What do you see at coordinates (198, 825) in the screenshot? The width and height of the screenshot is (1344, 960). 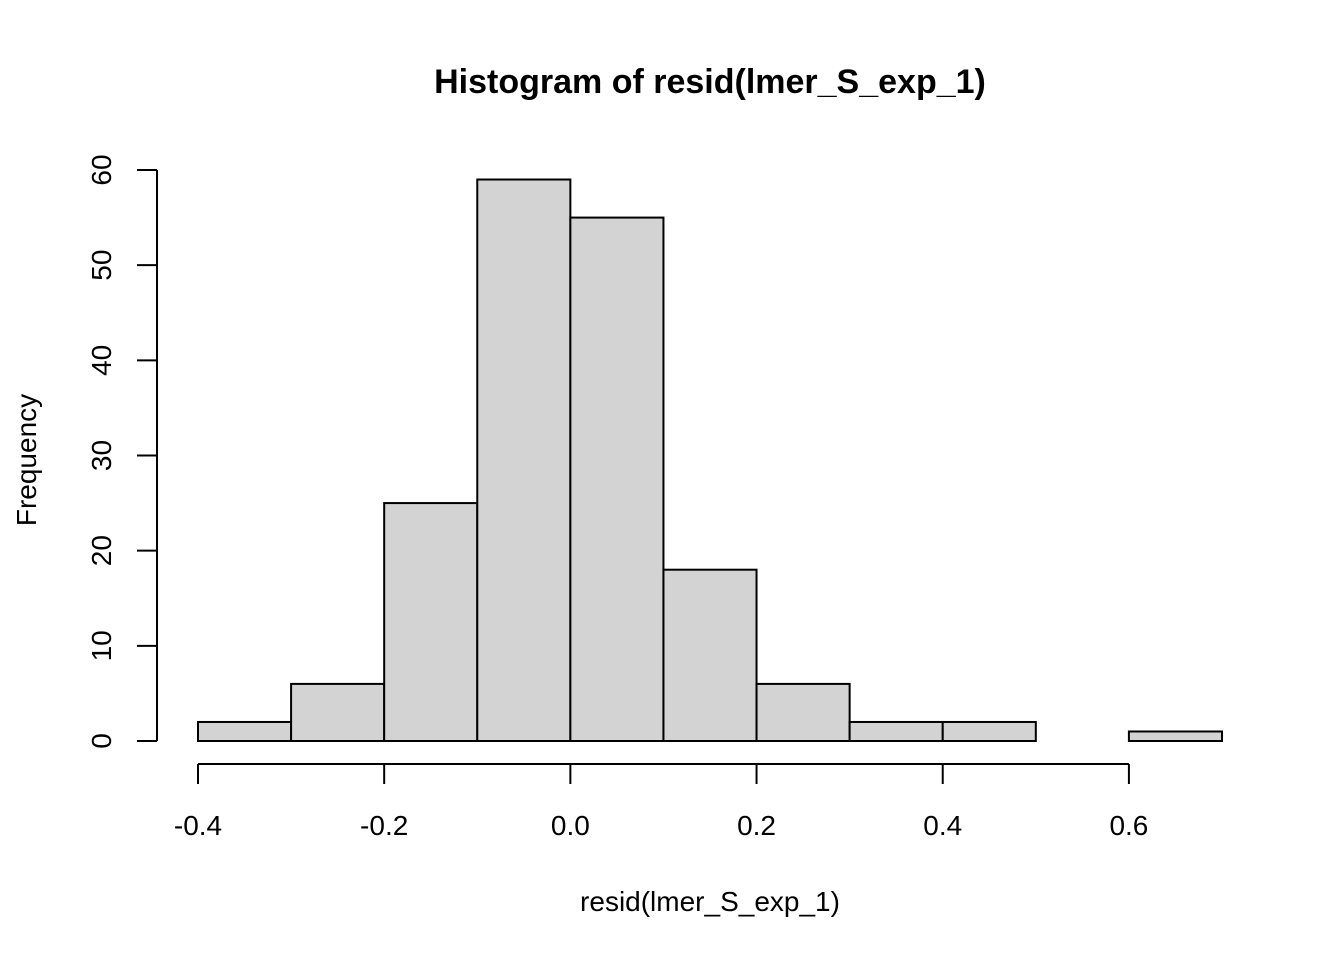 I see `x-tick-label: -0.4` at bounding box center [198, 825].